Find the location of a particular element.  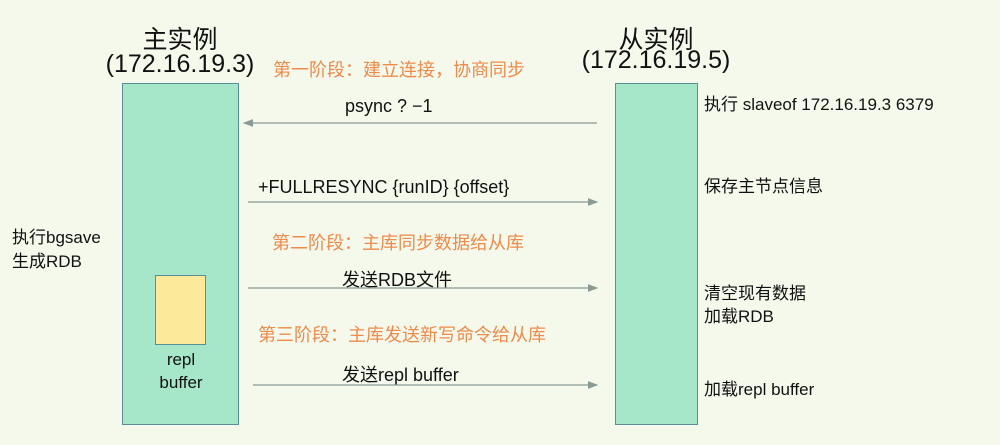

phase-2-label: 第二阶段：主库同步数据给从库 is located at coordinates (398, 243).